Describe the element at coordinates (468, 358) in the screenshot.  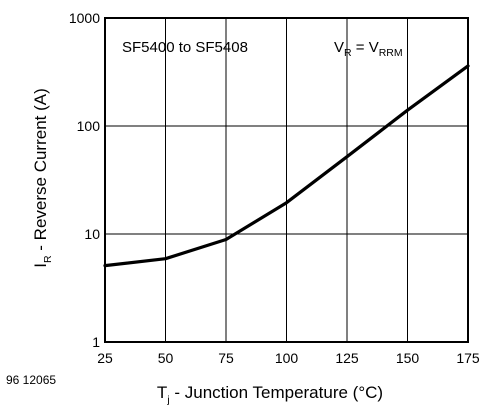
I see `x-tick-label: 175` at that location.